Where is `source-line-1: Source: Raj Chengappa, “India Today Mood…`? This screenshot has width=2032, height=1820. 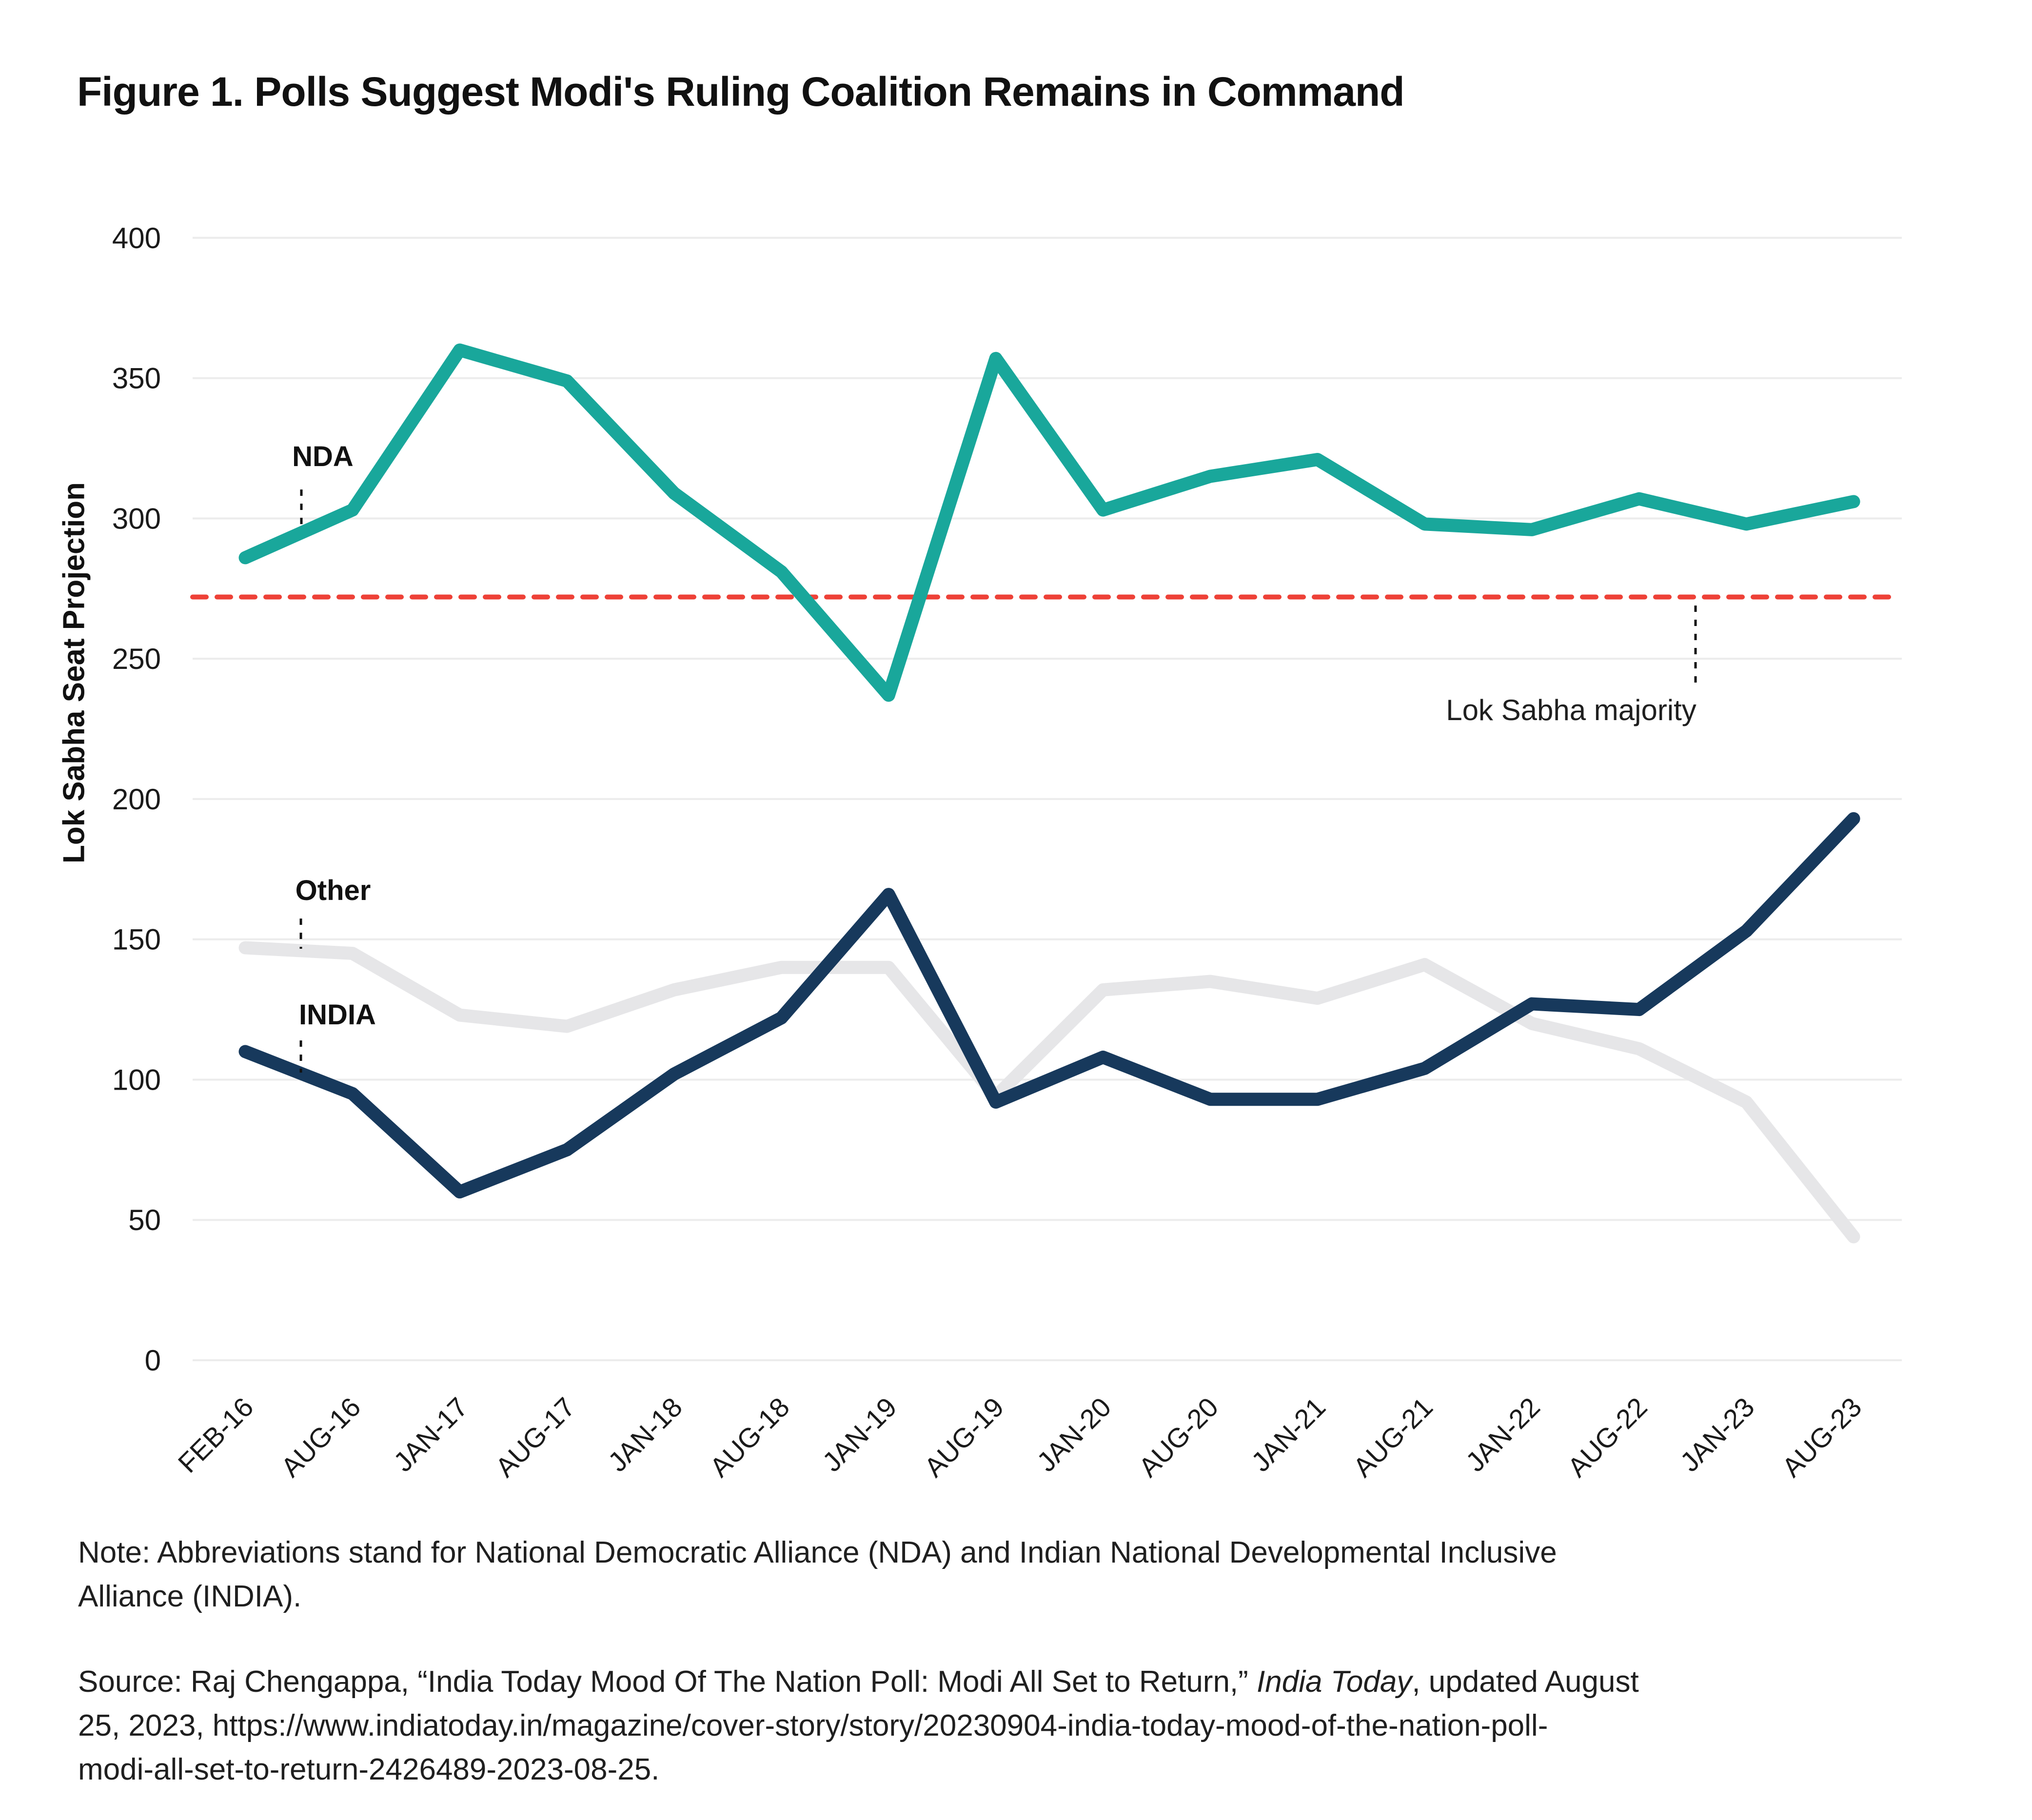
source-line-1: Source: Raj Chengappa, “India Today Mood… is located at coordinates (858, 1682).